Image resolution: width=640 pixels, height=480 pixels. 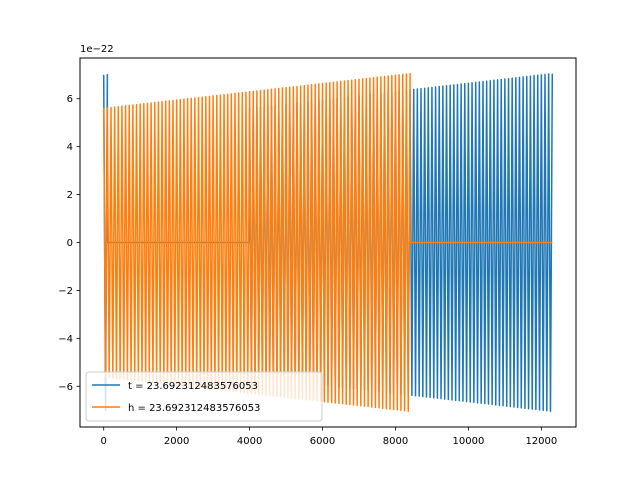 What do you see at coordinates (395, 441) in the screenshot?
I see `x-tick-label: 8000` at bounding box center [395, 441].